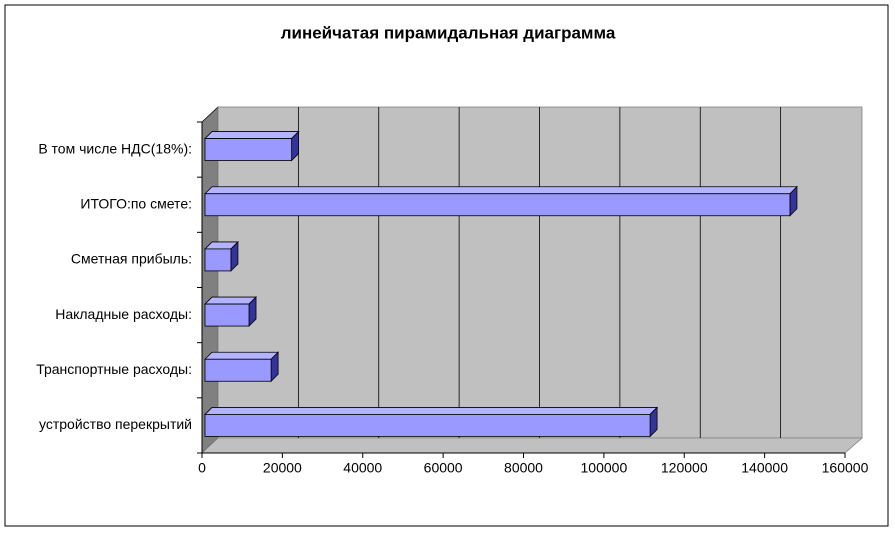 The height and width of the screenshot is (537, 895). What do you see at coordinates (532, 445) in the screenshot?
I see `floor` at bounding box center [532, 445].